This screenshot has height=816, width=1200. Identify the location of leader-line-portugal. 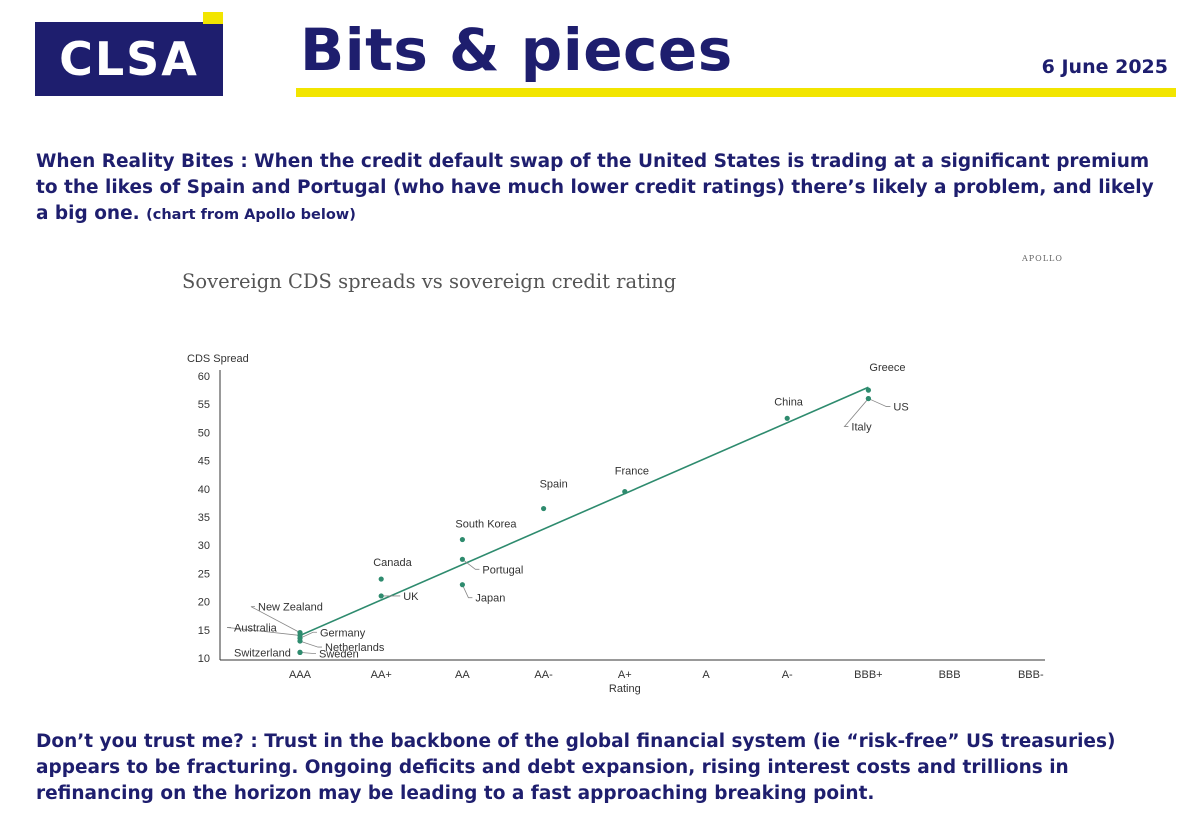
(471, 564).